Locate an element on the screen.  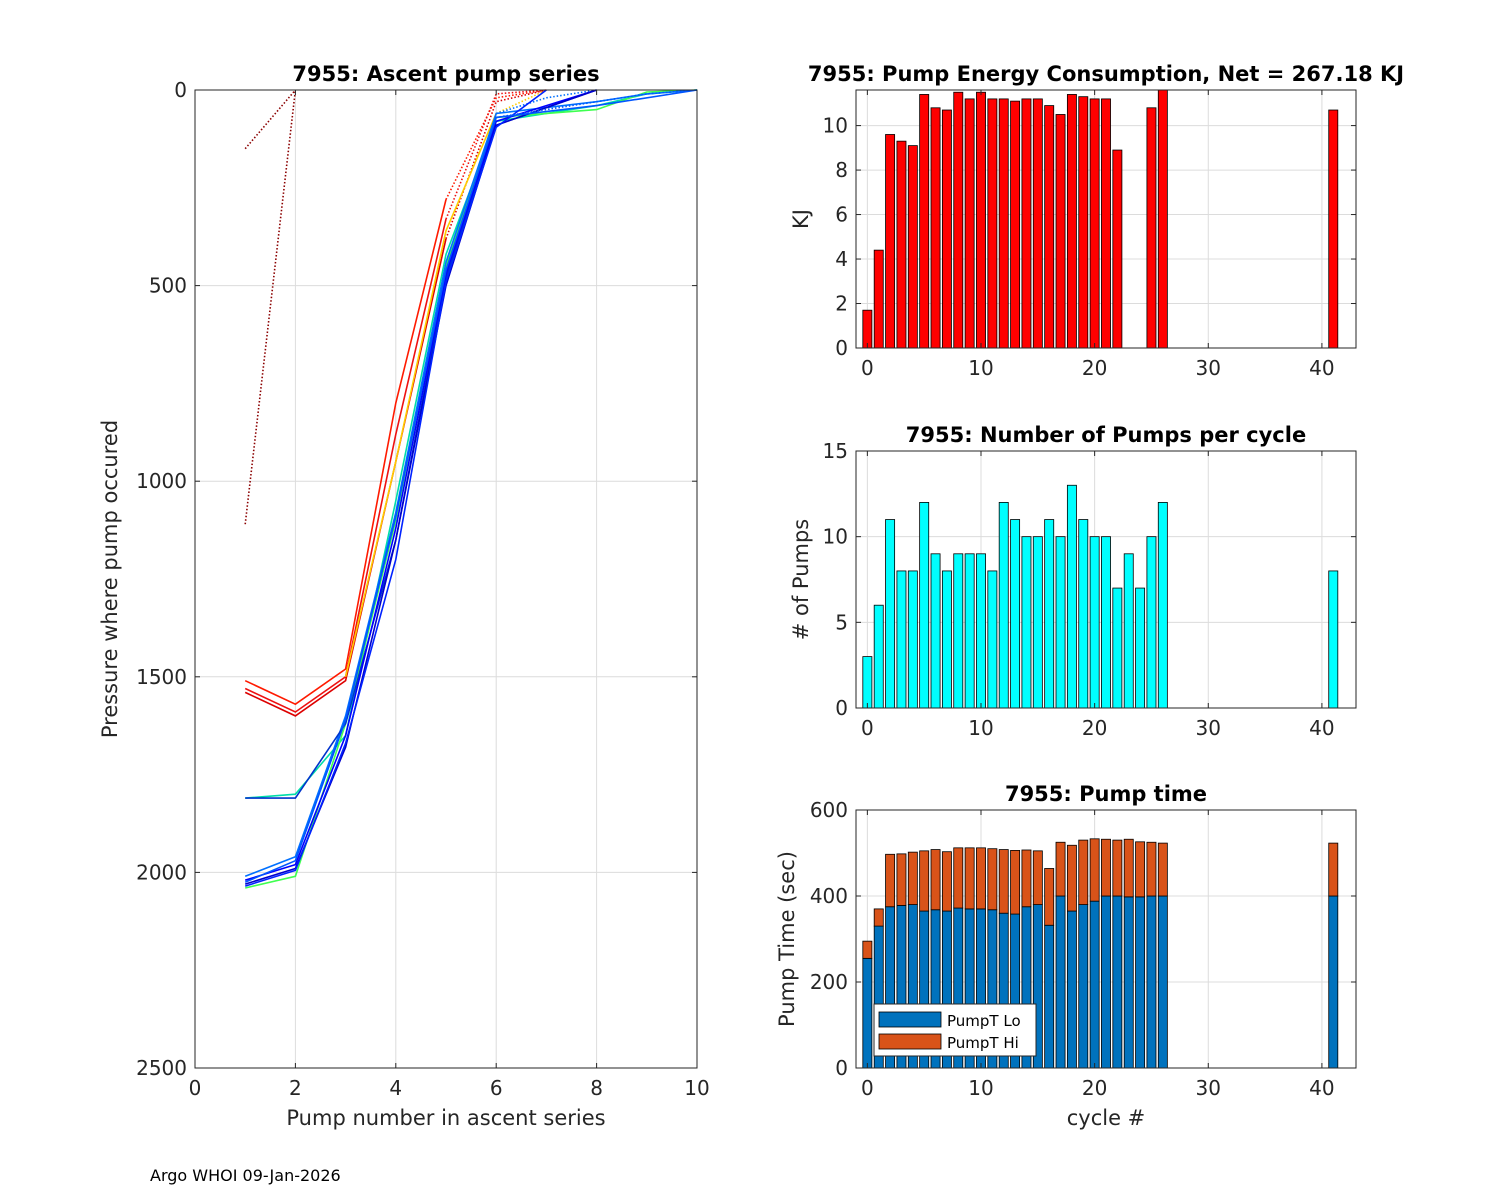
chart-title: 7955: Ascent pump series is located at coordinates (445, 74).